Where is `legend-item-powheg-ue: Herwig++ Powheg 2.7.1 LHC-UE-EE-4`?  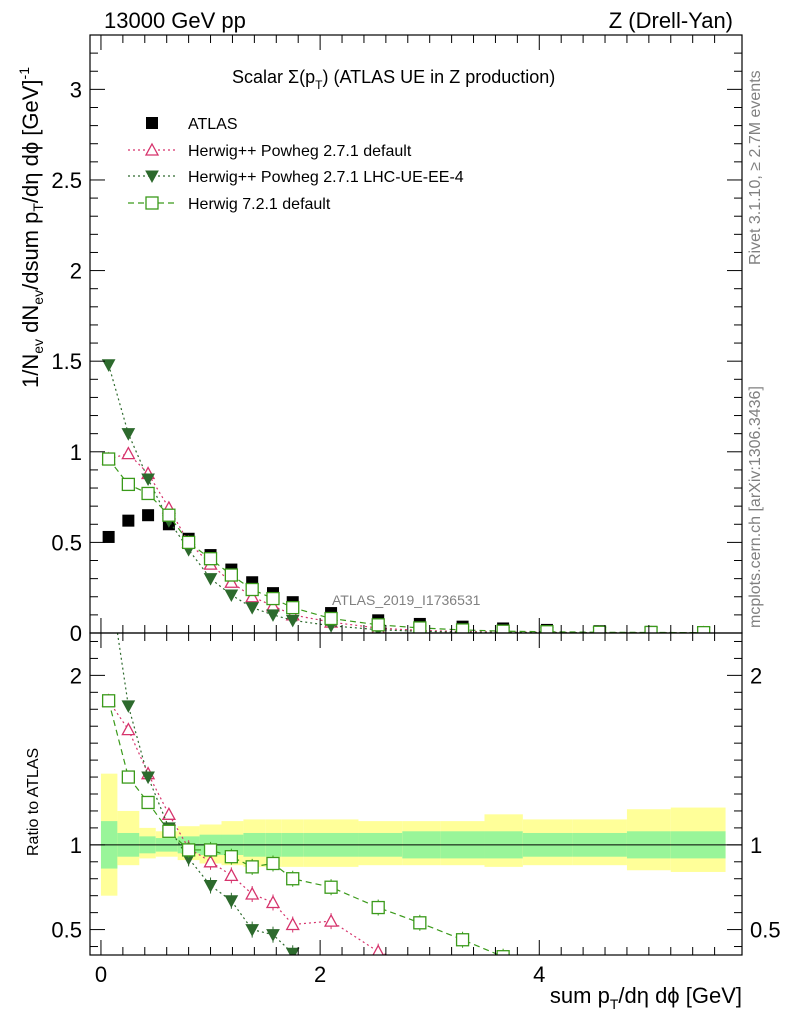
legend-item-powheg-ue: Herwig++ Powheg 2.7.1 LHC-UE-EE-4 is located at coordinates (296, 177).